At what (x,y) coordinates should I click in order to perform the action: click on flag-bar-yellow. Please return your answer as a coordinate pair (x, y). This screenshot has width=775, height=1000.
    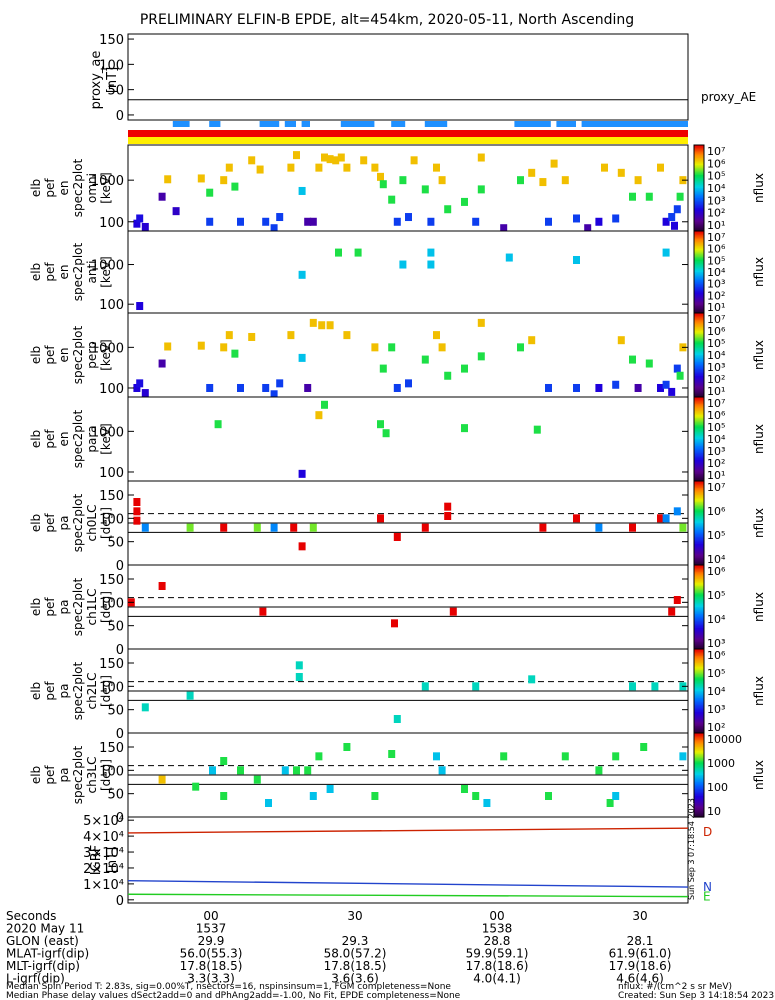
    Looking at the image, I should click on (408, 140).